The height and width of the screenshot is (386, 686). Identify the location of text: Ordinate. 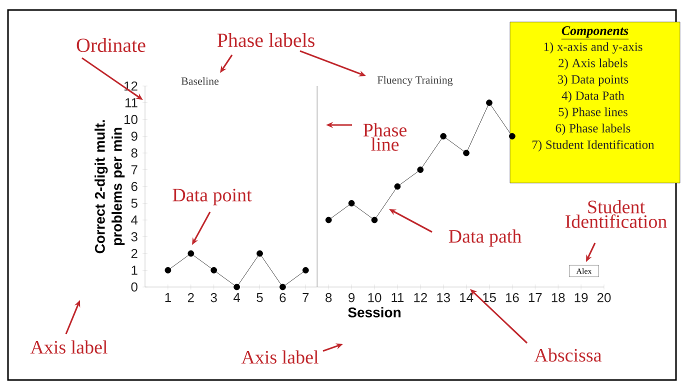
(111, 45).